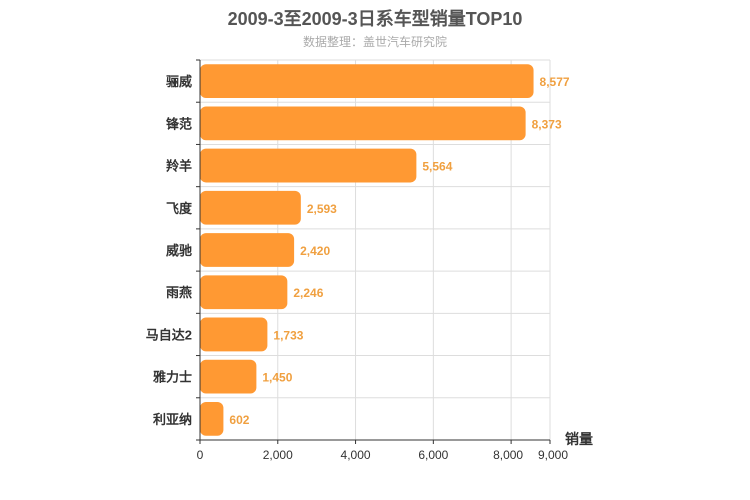  What do you see at coordinates (322, 209) in the screenshot?
I see `data-label: 2,593` at bounding box center [322, 209].